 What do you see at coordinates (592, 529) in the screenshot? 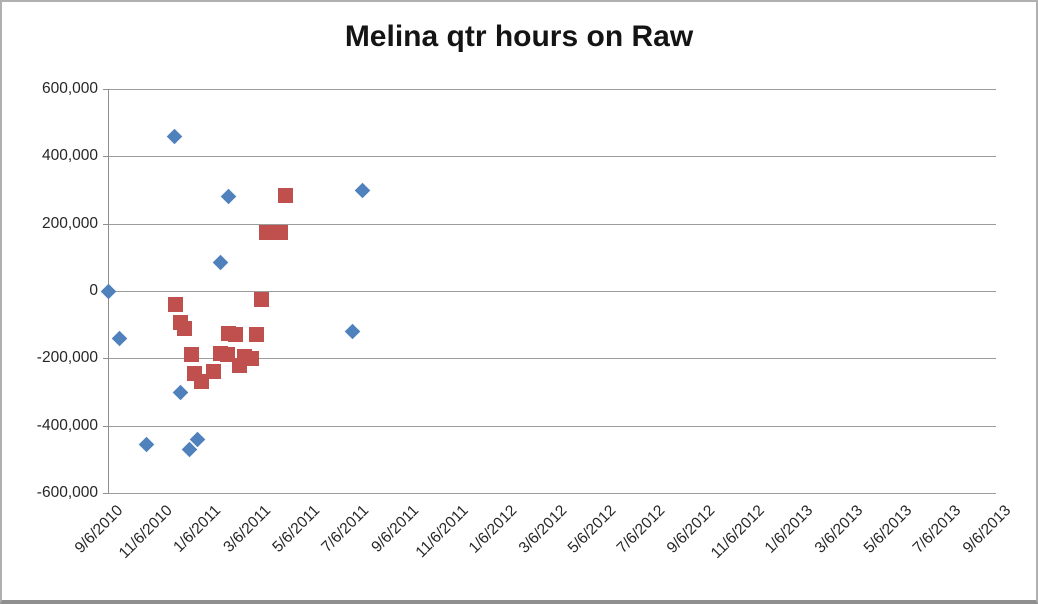
I see `x-axis-tick-label: 5/6/2012` at bounding box center [592, 529].